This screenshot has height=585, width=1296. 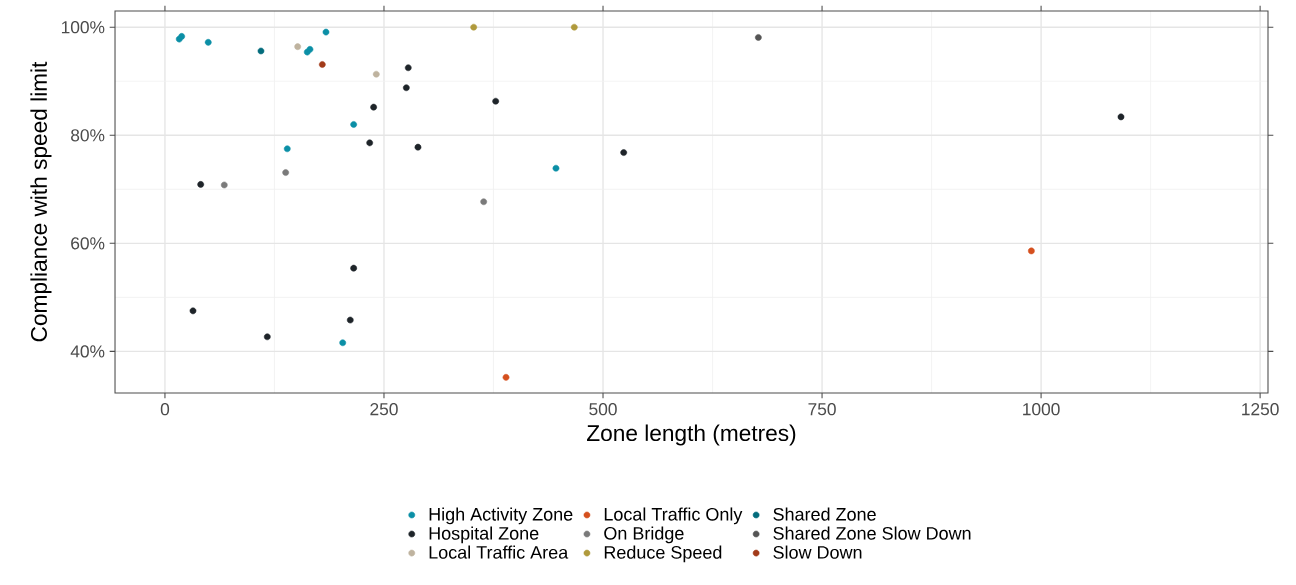 What do you see at coordinates (88, 135) in the screenshot?
I see `y-tick-label: 80%` at bounding box center [88, 135].